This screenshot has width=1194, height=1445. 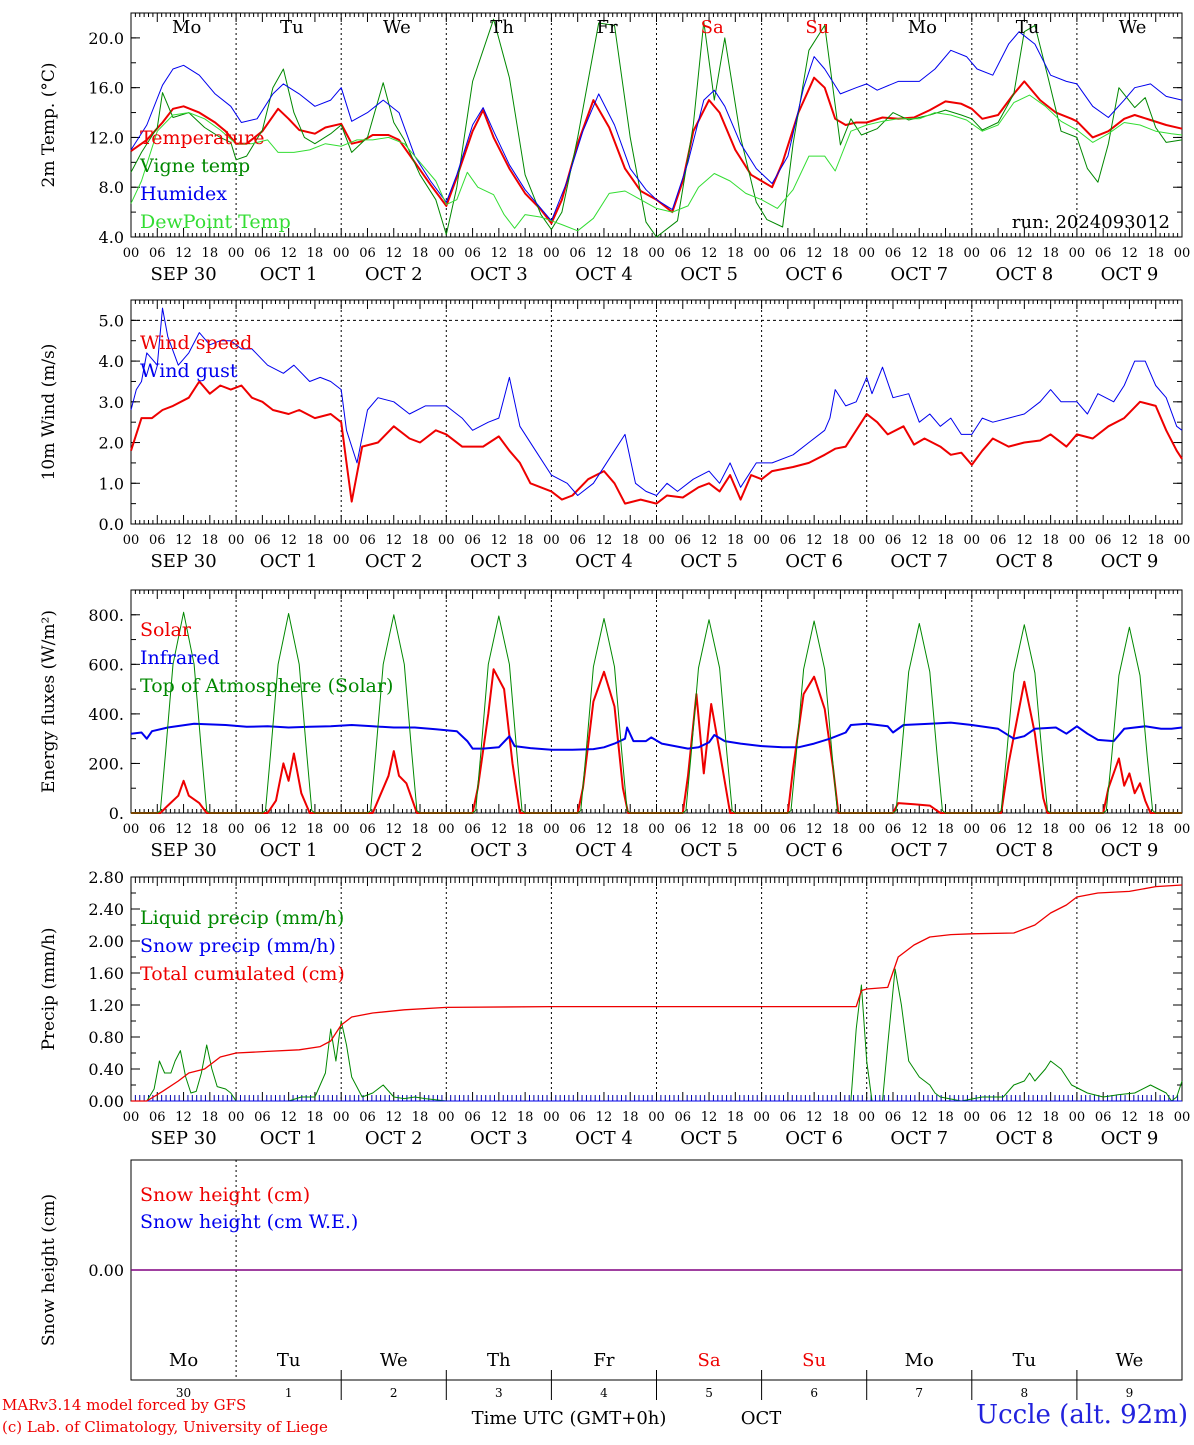 I want to click on y-tick-label: 0.0, so click(x=111, y=524).